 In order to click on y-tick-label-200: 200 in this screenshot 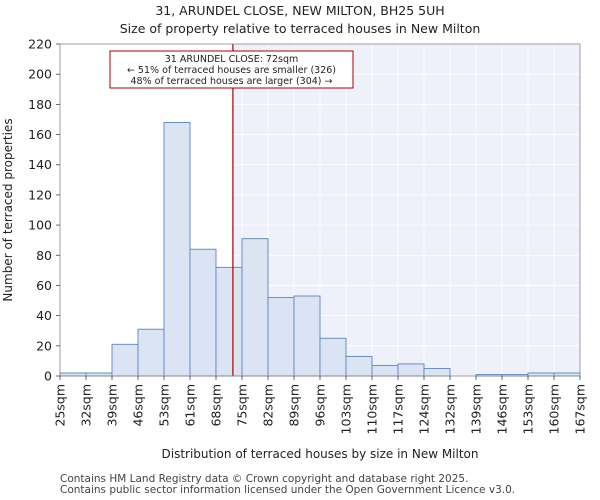, I will do `click(40, 74)`.